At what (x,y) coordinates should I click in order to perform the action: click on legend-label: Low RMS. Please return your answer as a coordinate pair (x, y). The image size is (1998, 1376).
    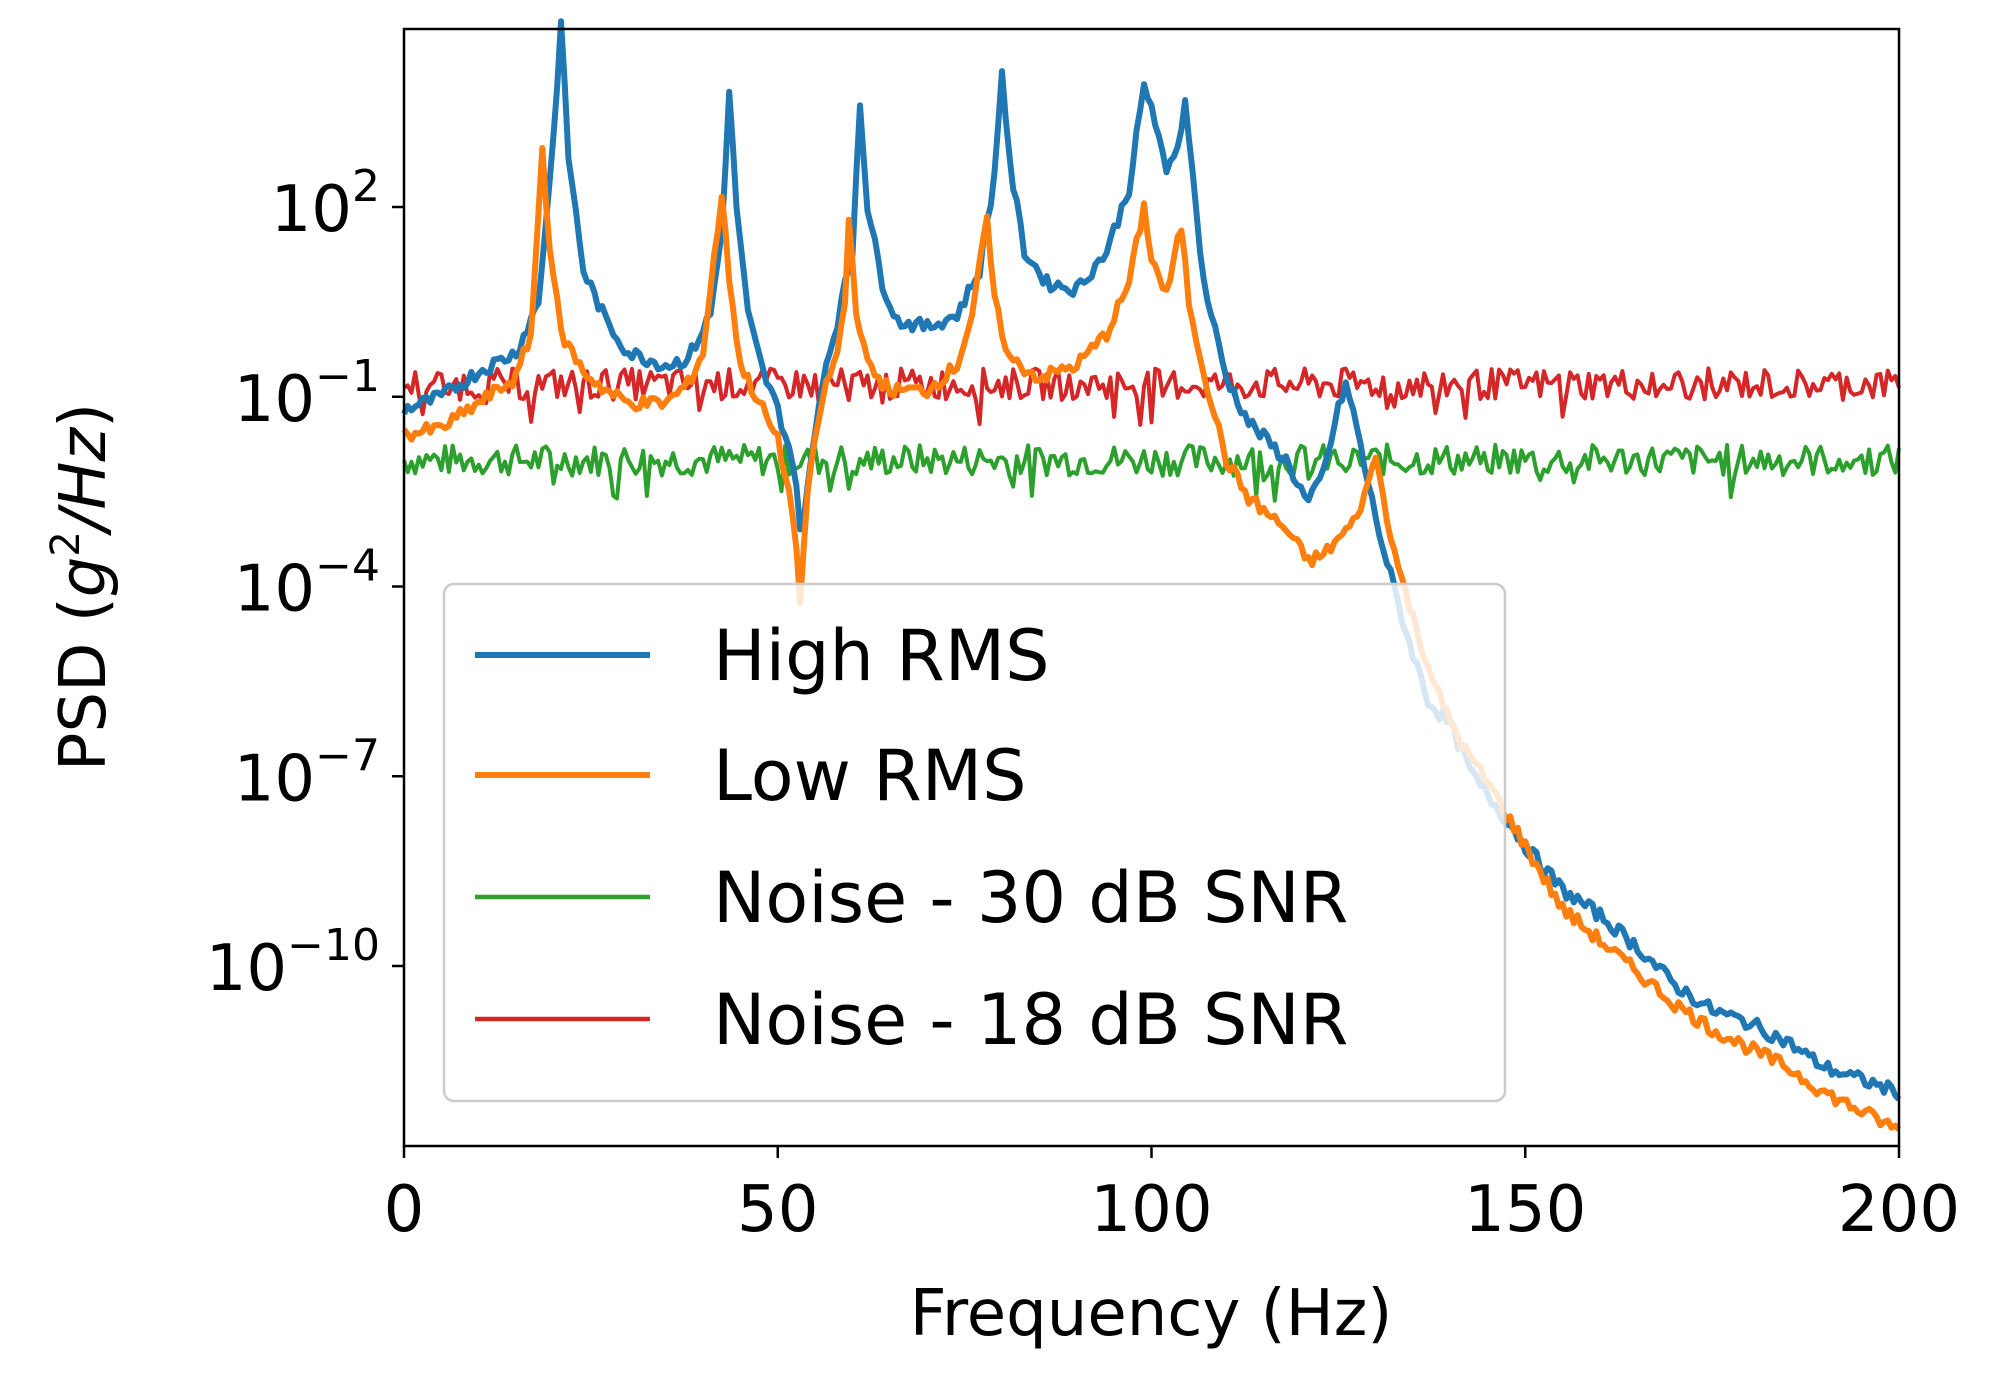
    Looking at the image, I should click on (870, 776).